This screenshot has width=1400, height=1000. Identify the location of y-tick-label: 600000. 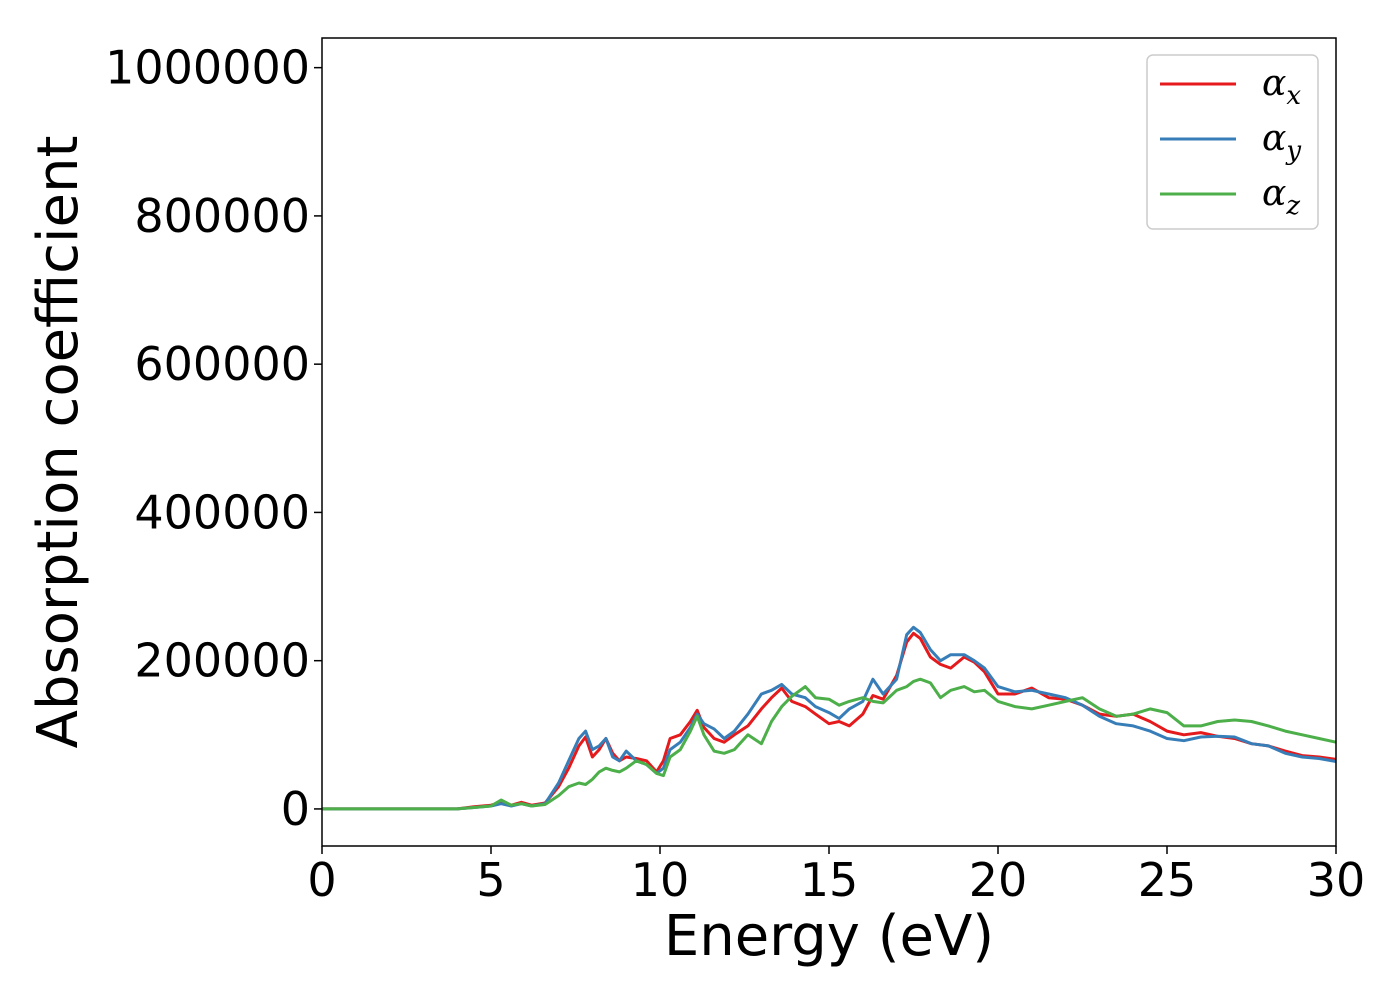
(222, 364).